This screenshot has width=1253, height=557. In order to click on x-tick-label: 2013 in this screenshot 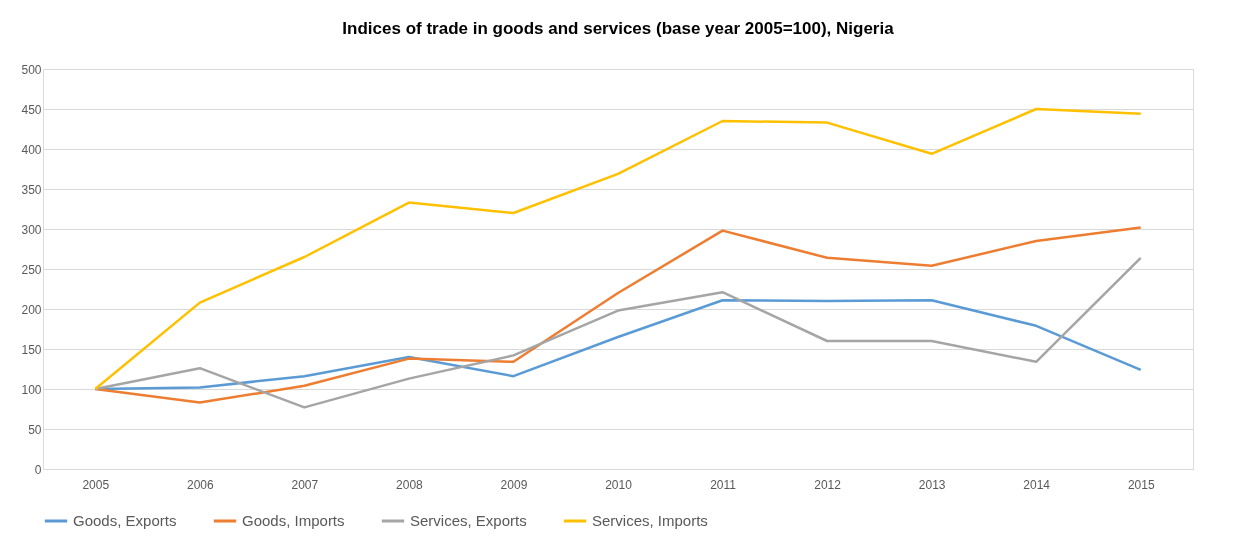, I will do `click(932, 484)`.